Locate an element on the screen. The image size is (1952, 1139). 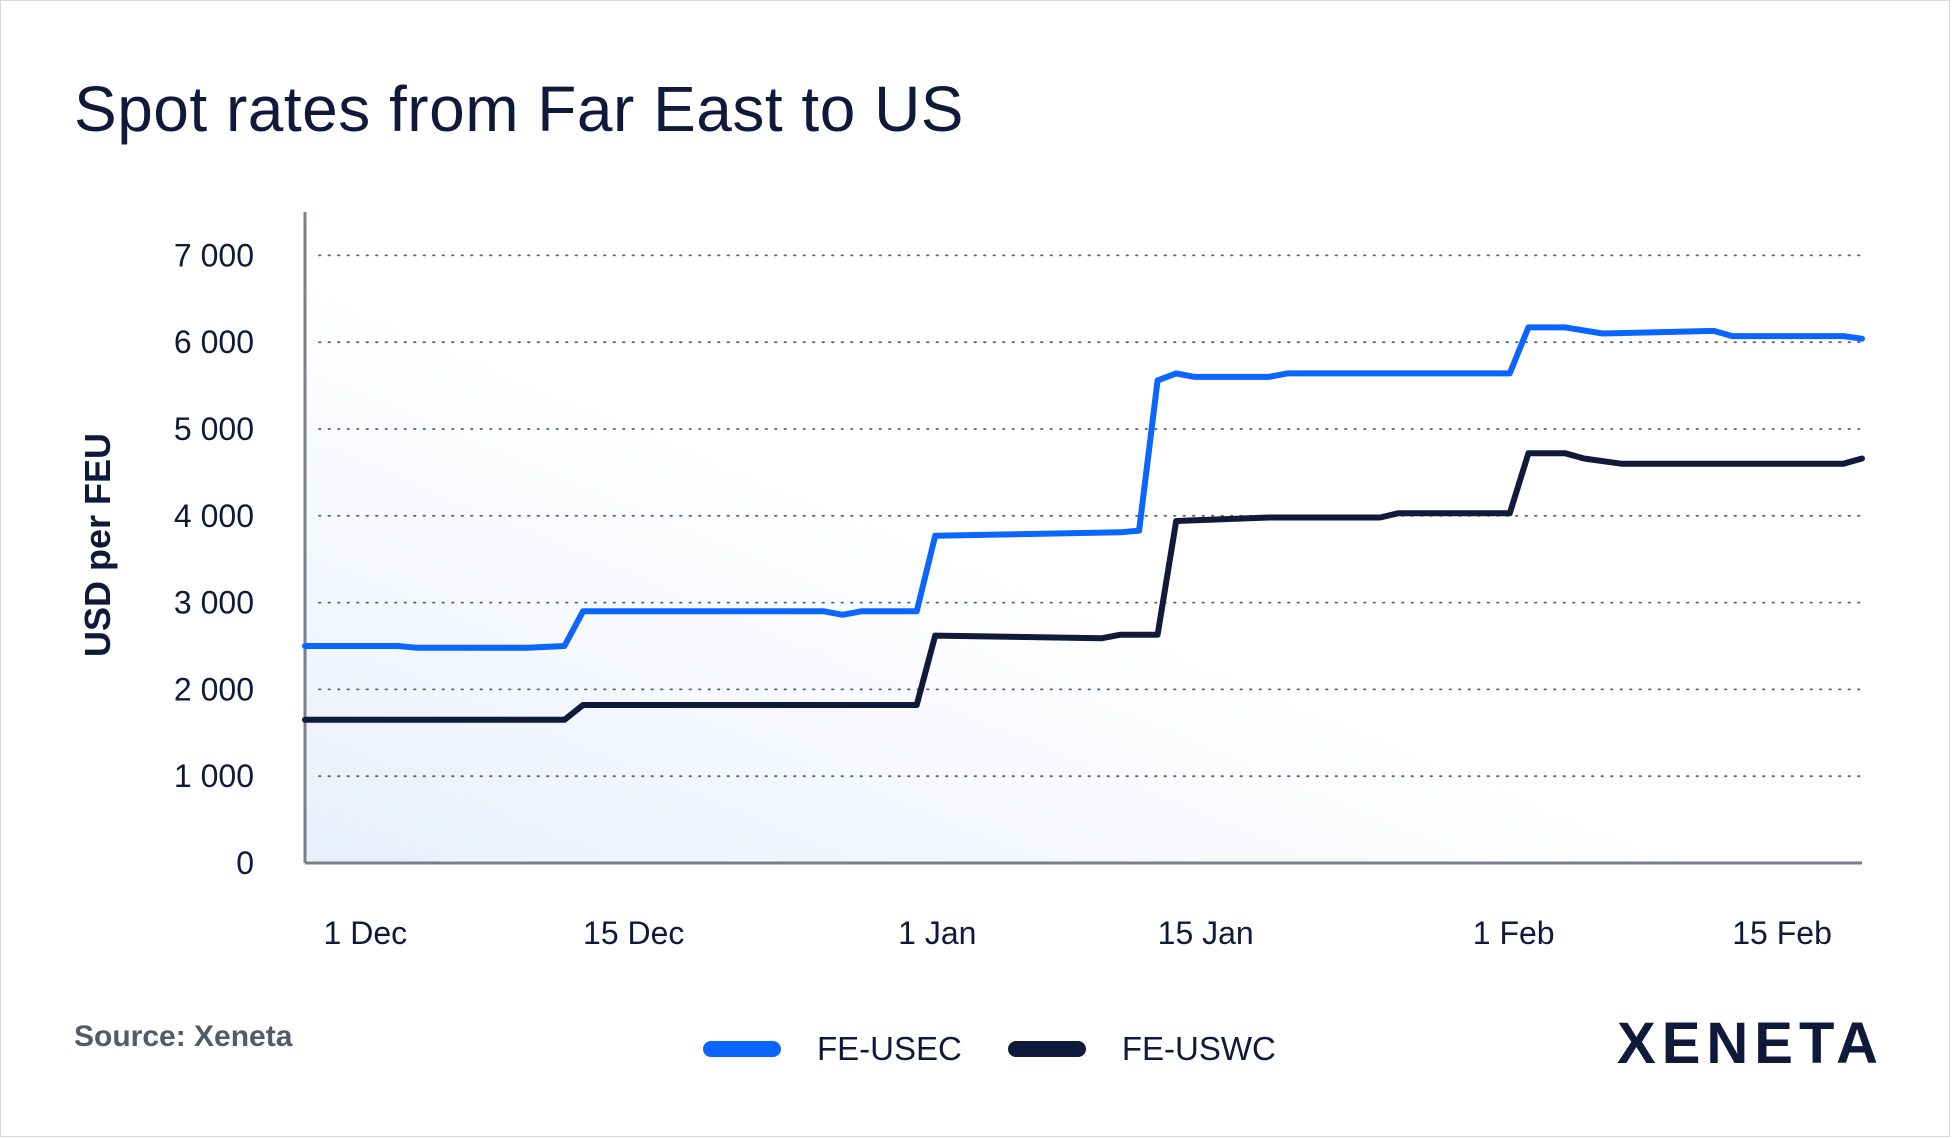
x-tick-labels: 1 Dec 15 Dec 1 Jan 15 Jan 1 Feb 15 Feb is located at coordinates (1078, 933).